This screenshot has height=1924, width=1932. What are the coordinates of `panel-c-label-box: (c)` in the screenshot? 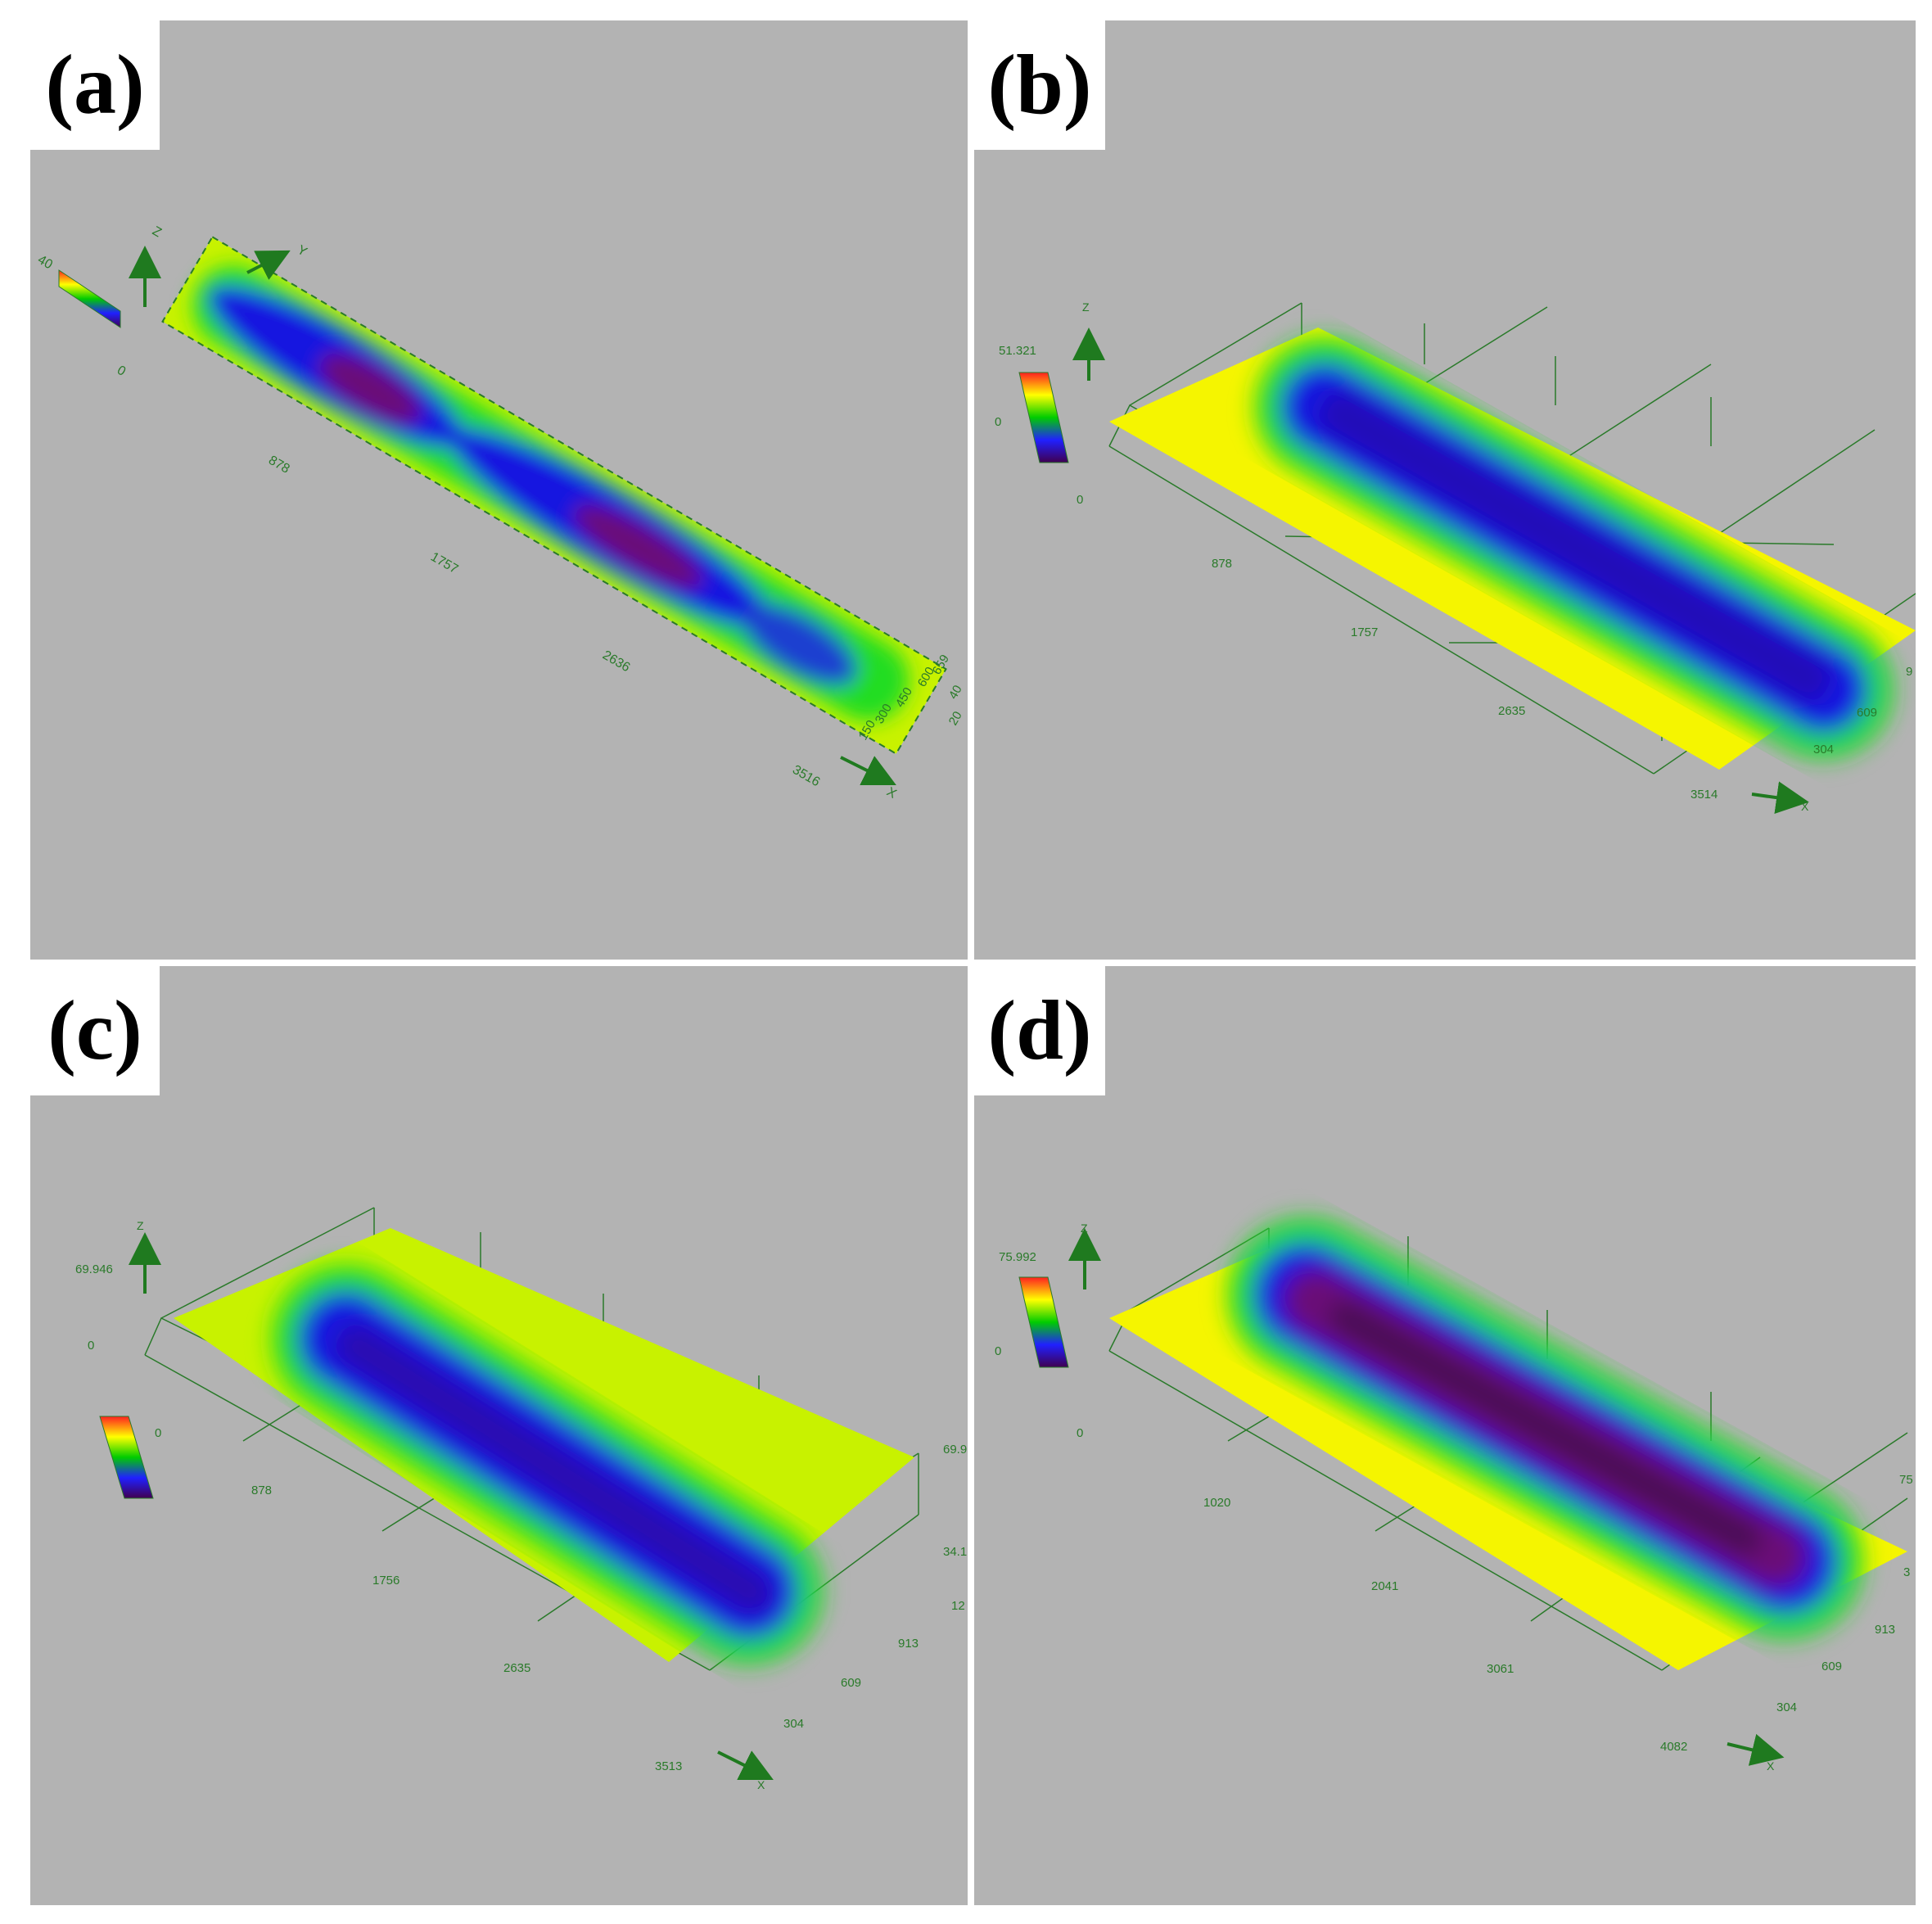 It's located at (95, 1031).